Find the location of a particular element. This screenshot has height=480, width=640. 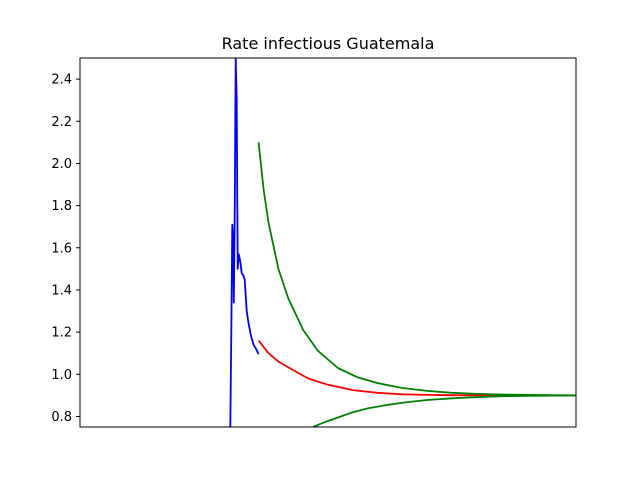

y-tick-label: 1.2 is located at coordinates (61, 333).